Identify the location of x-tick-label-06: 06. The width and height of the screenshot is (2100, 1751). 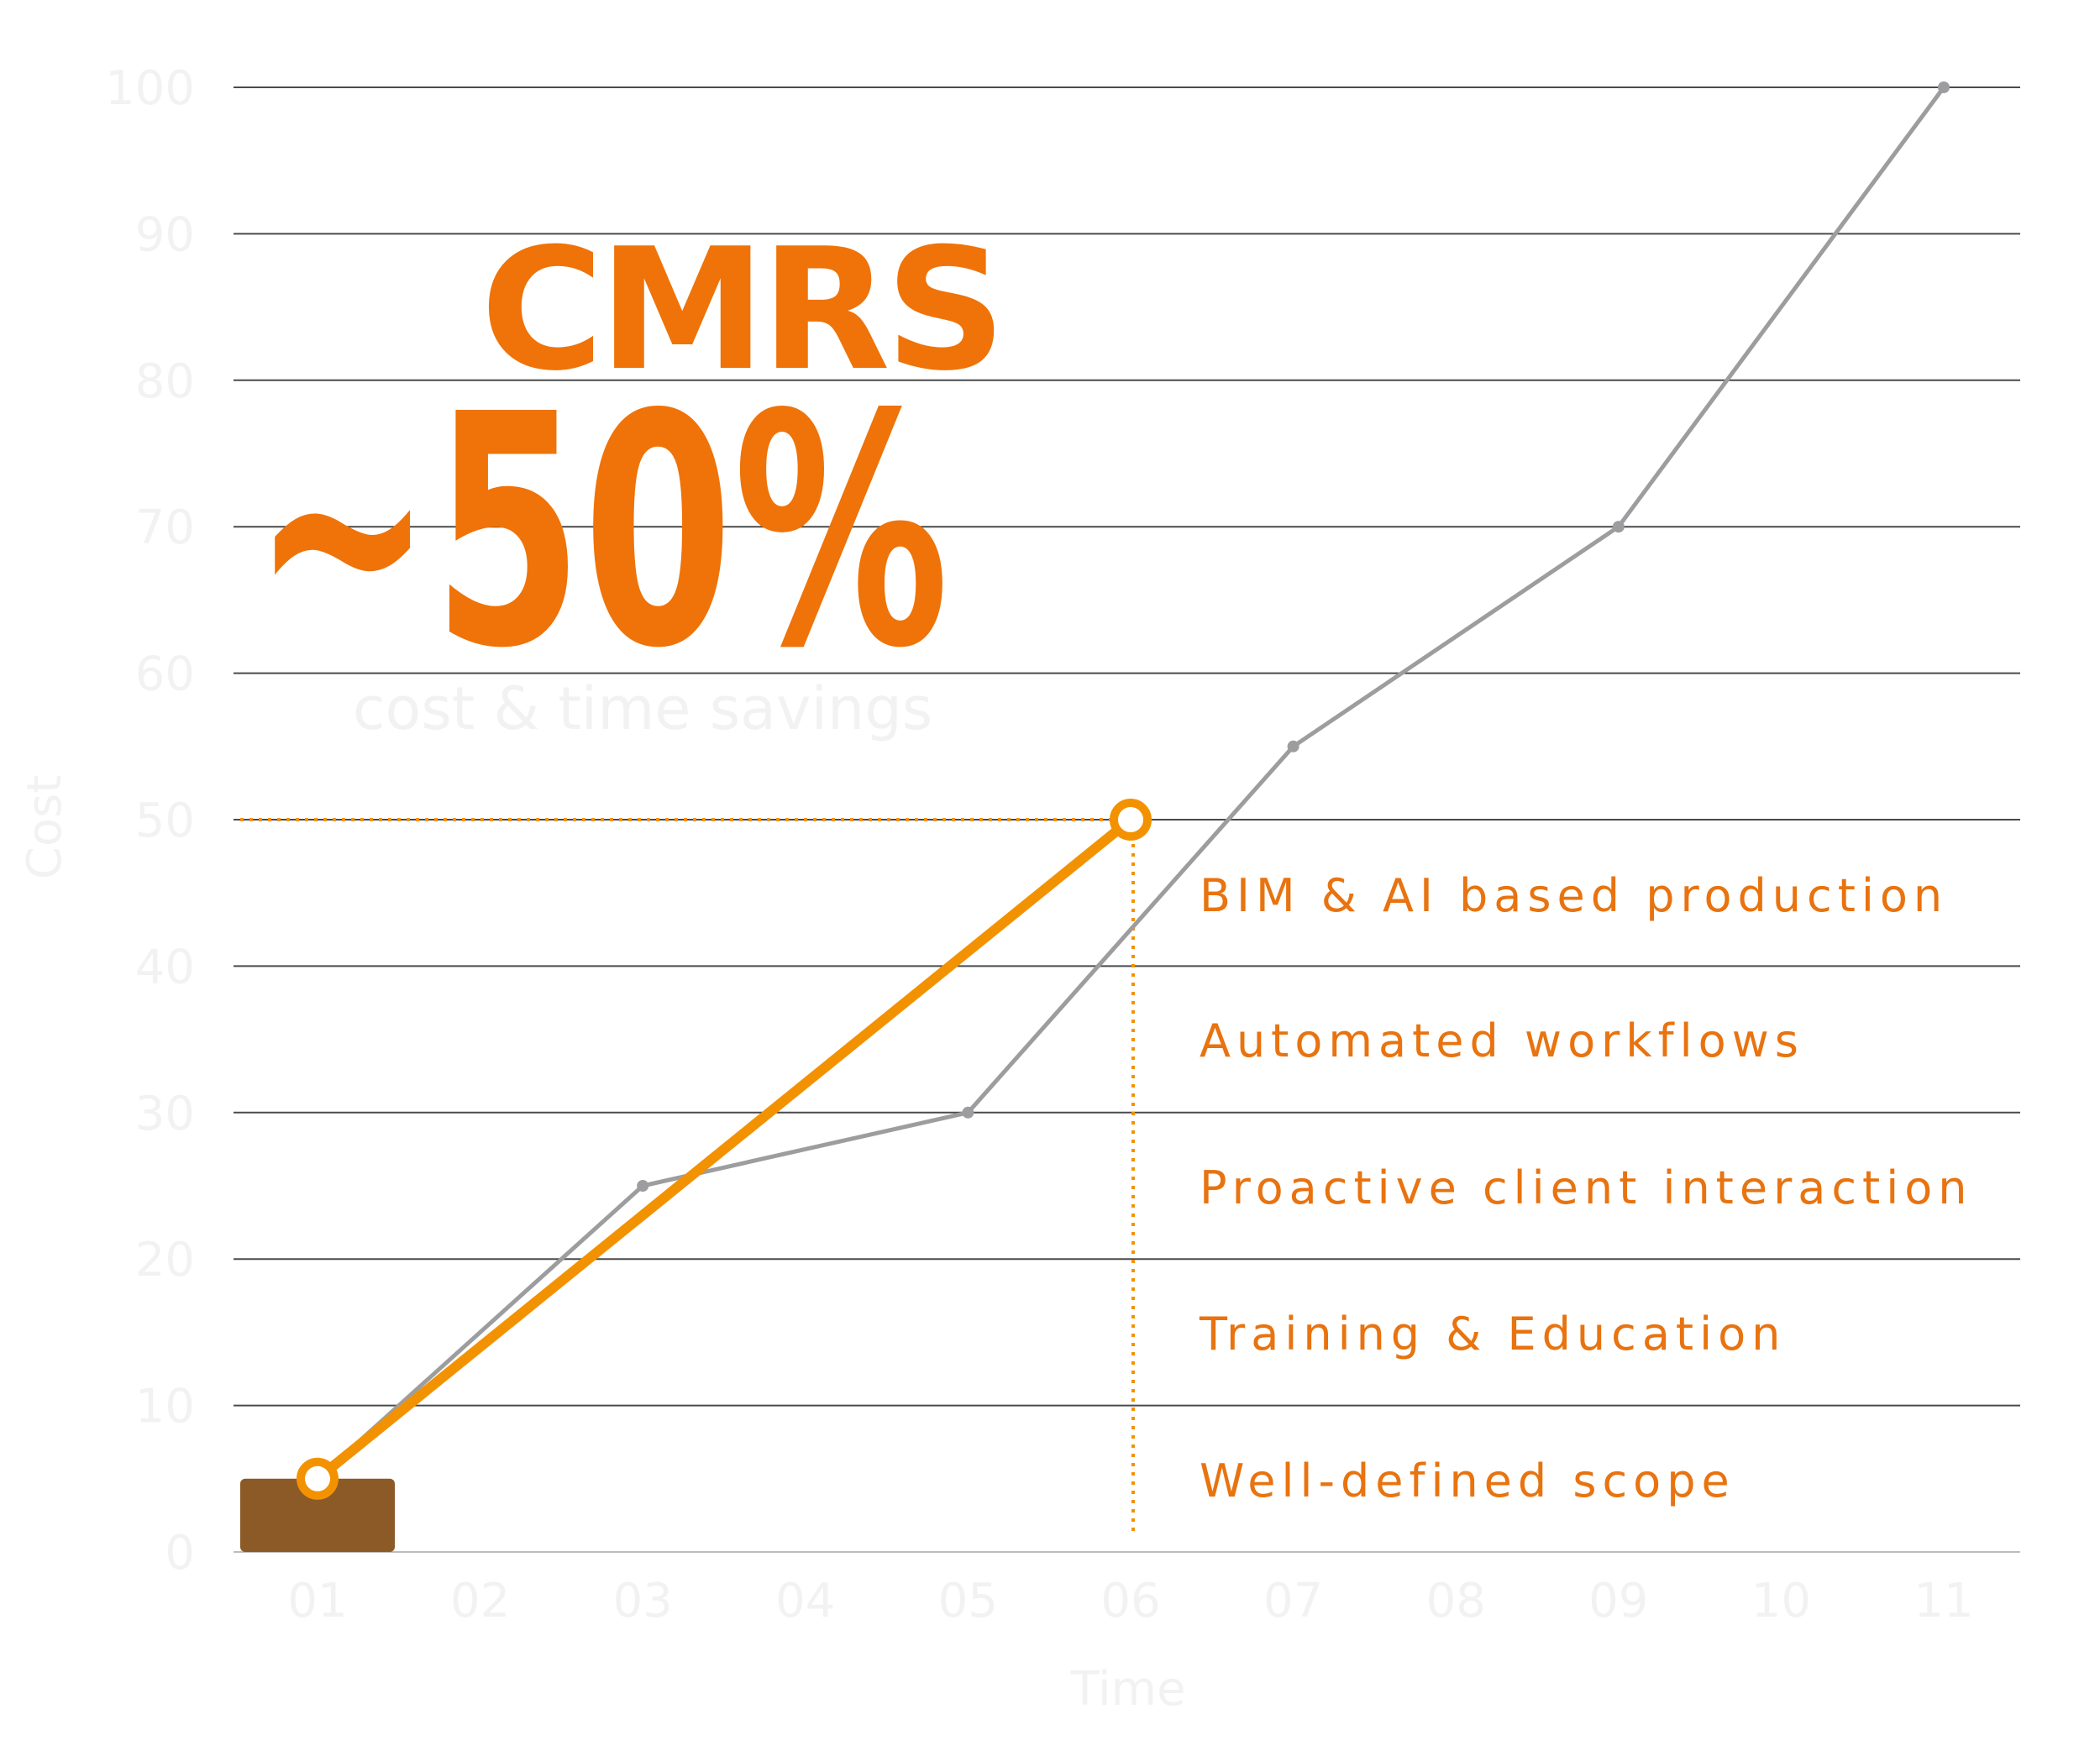
(1130, 1601).